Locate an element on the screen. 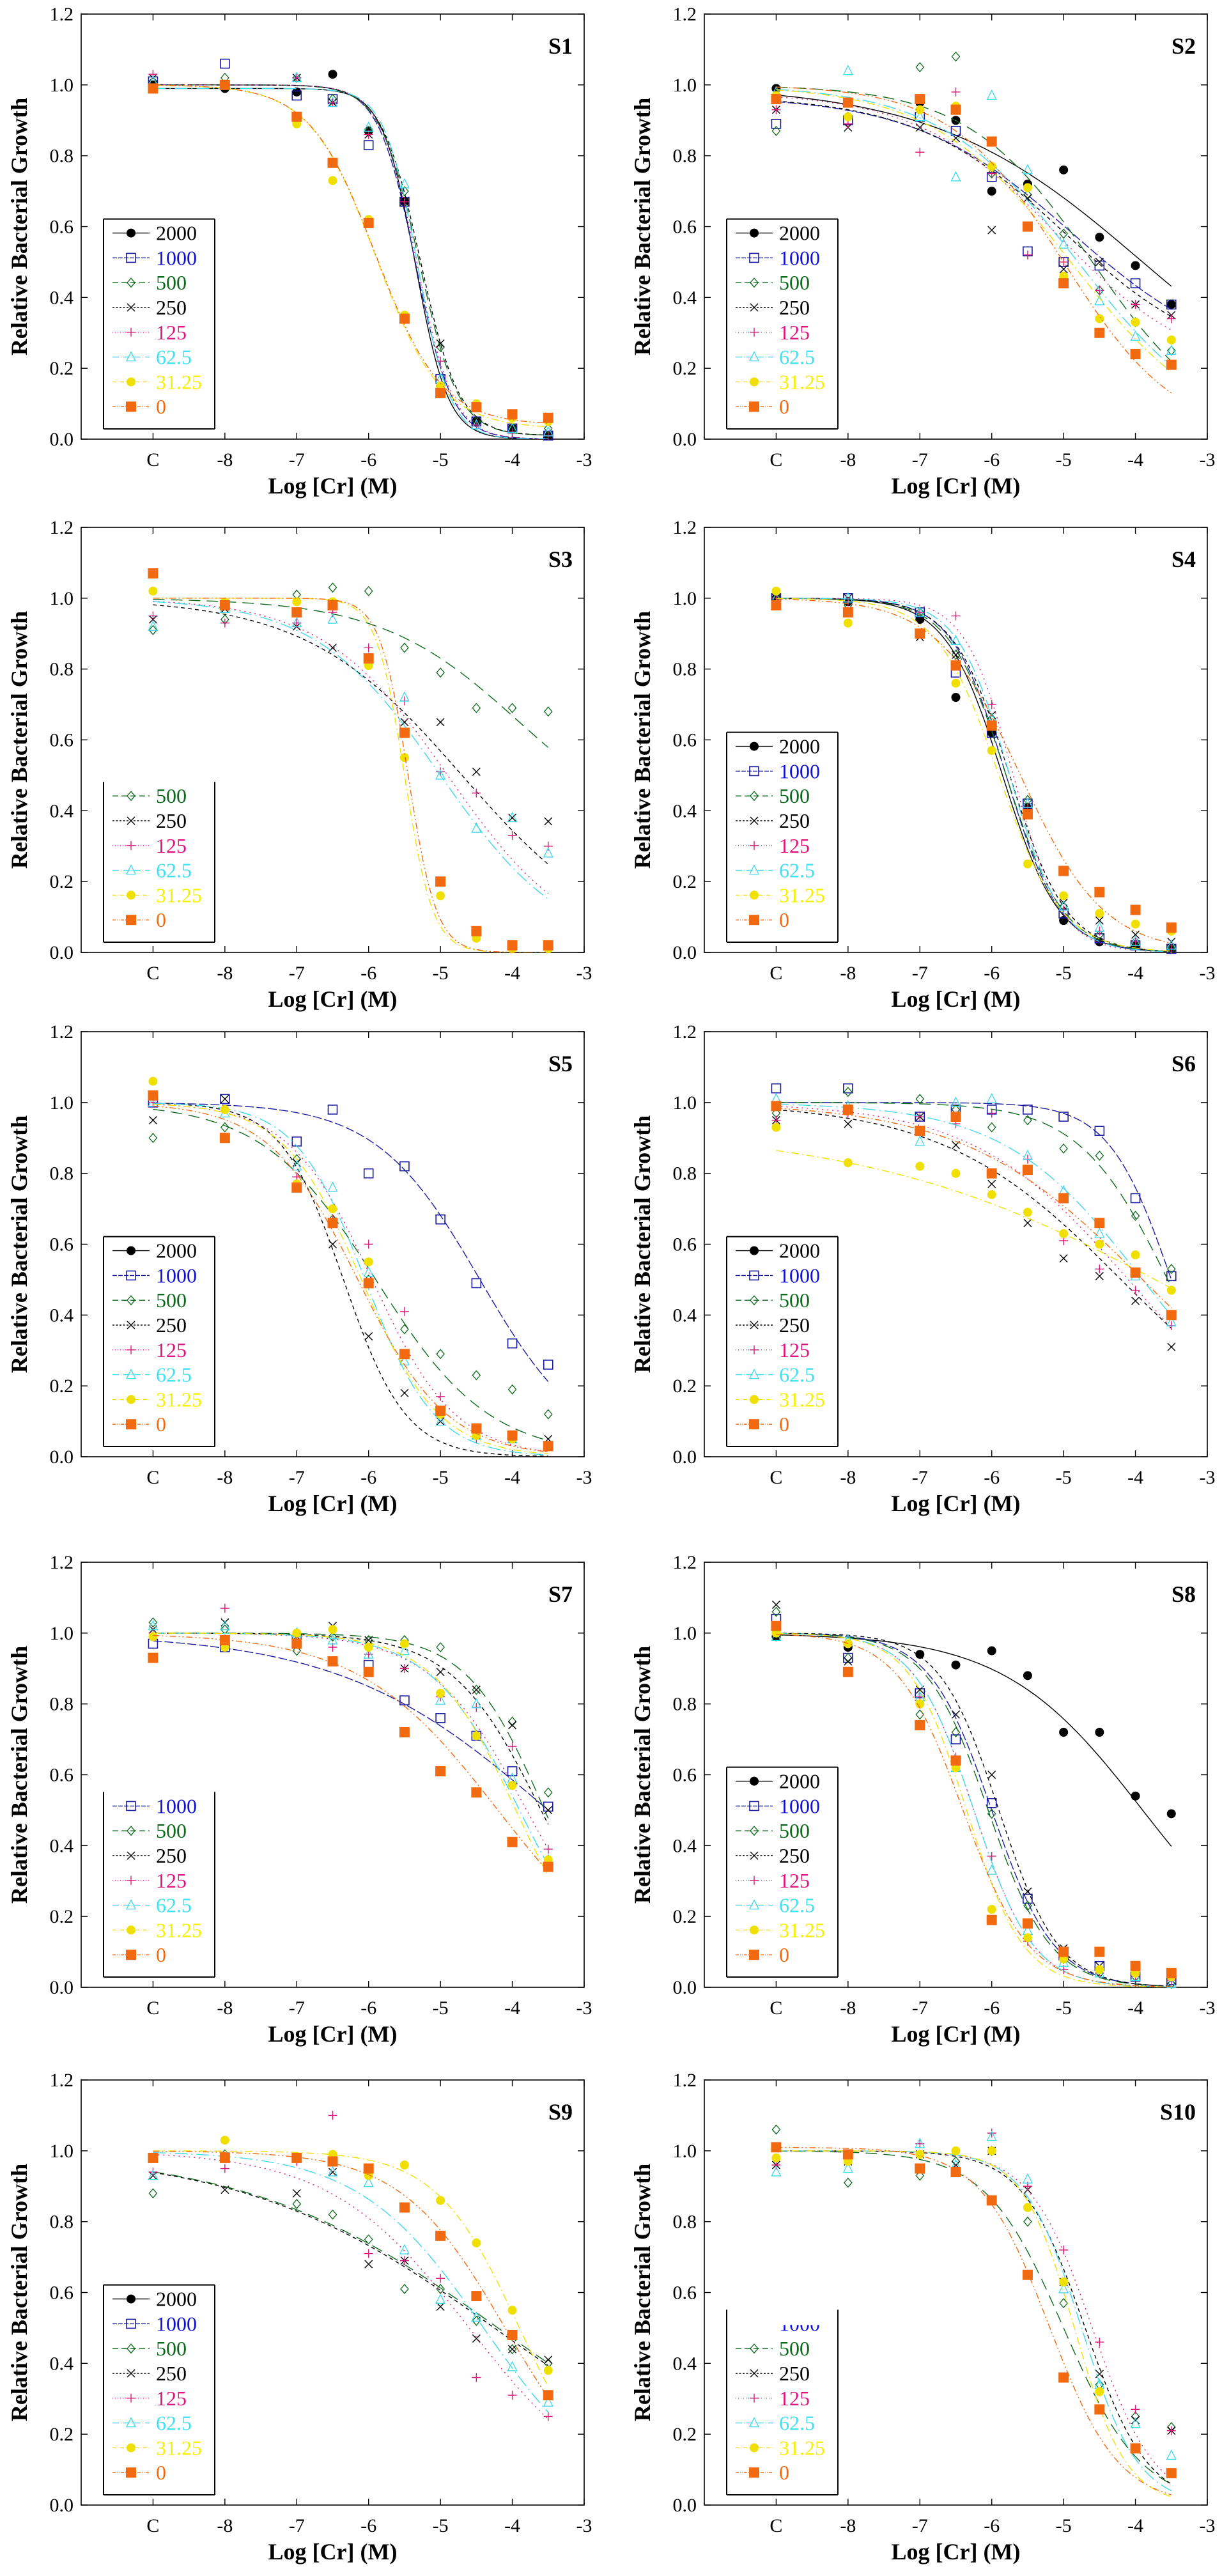  legend-item-2000: 2000 is located at coordinates (778, 234).